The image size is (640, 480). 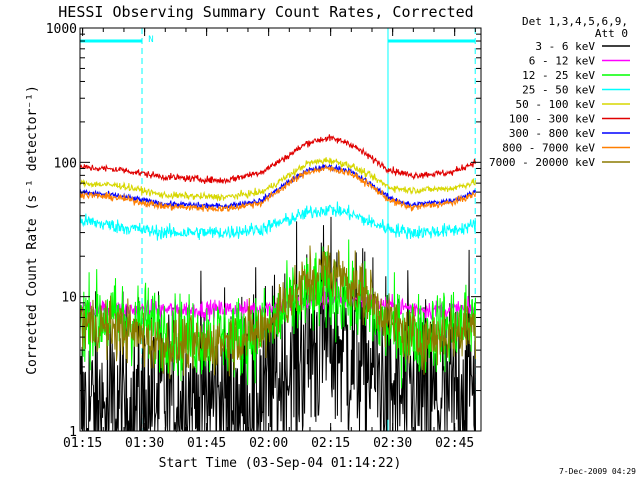 I want to click on interval-flag-label: N, so click(x=150, y=40).